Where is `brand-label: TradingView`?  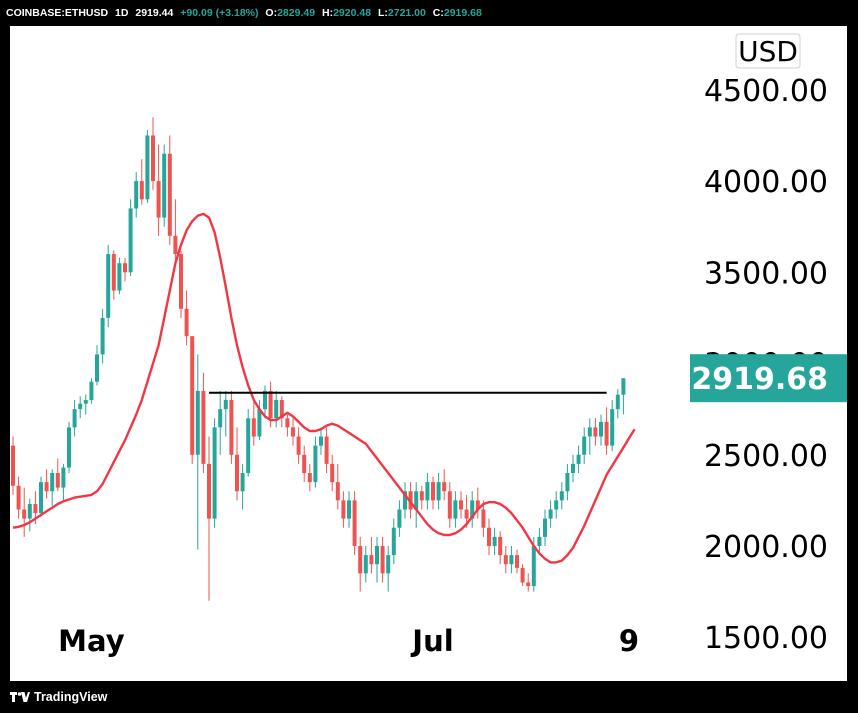 brand-label: TradingView is located at coordinates (71, 697).